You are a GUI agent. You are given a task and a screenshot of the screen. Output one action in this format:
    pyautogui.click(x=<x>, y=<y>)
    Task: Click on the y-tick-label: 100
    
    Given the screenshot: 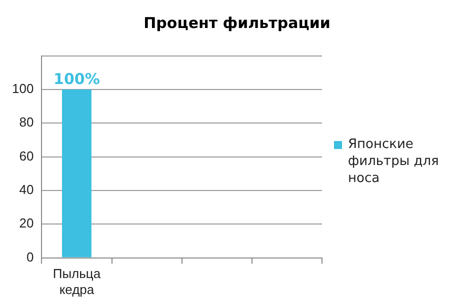 What is the action you would take?
    pyautogui.click(x=23, y=88)
    